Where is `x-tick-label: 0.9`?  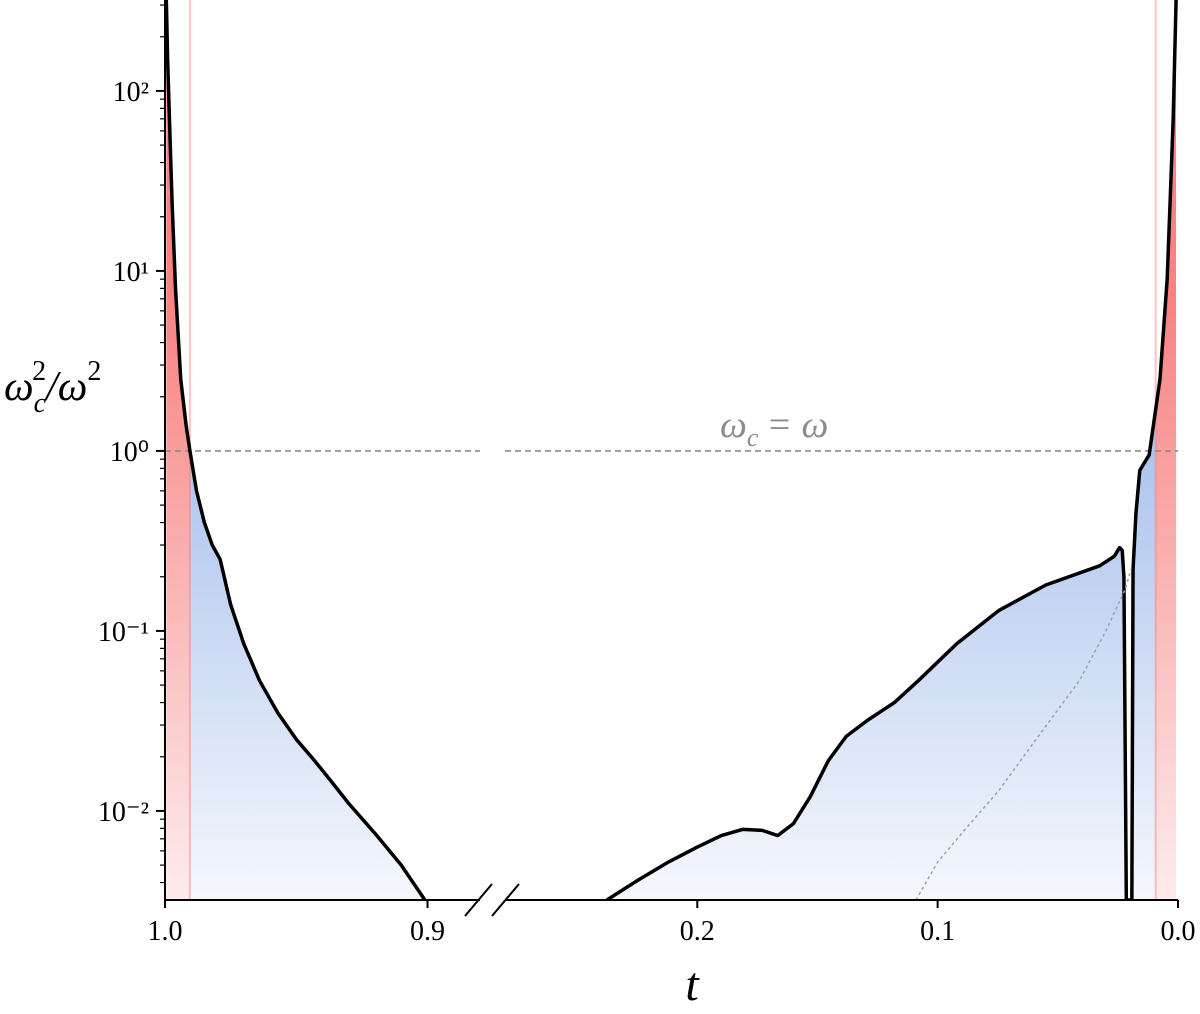
x-tick-label: 0.9 is located at coordinates (427, 931).